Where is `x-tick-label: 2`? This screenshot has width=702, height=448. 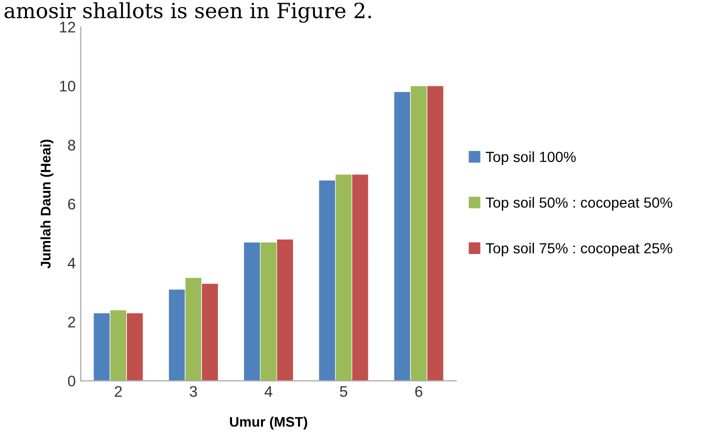 x-tick-label: 2 is located at coordinates (118, 391).